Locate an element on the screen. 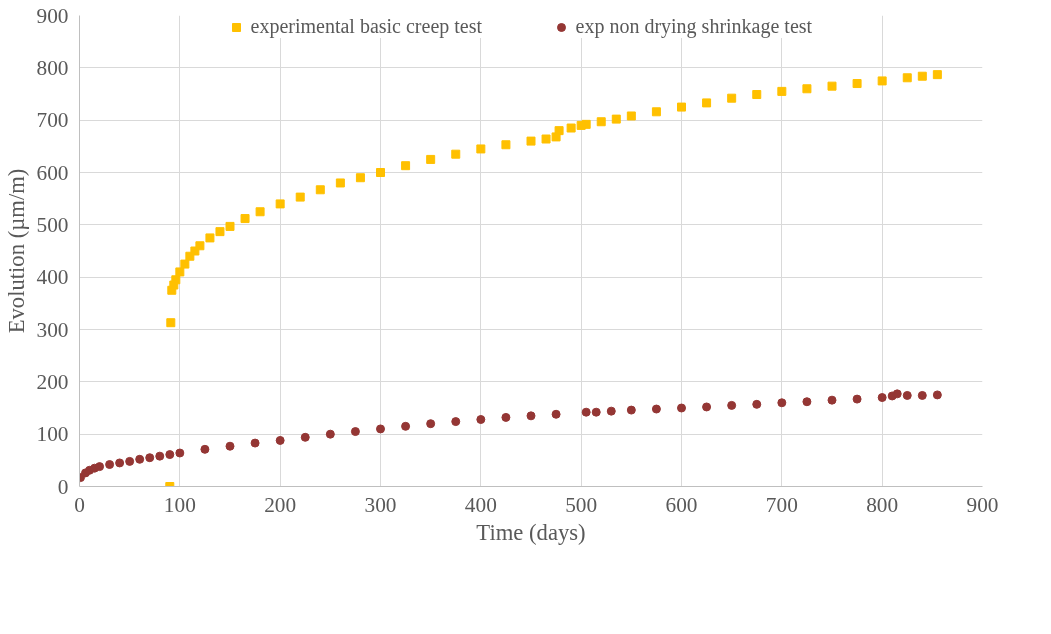 The width and height of the screenshot is (1051, 634). y-tick-label: 800 is located at coordinates (52, 67).